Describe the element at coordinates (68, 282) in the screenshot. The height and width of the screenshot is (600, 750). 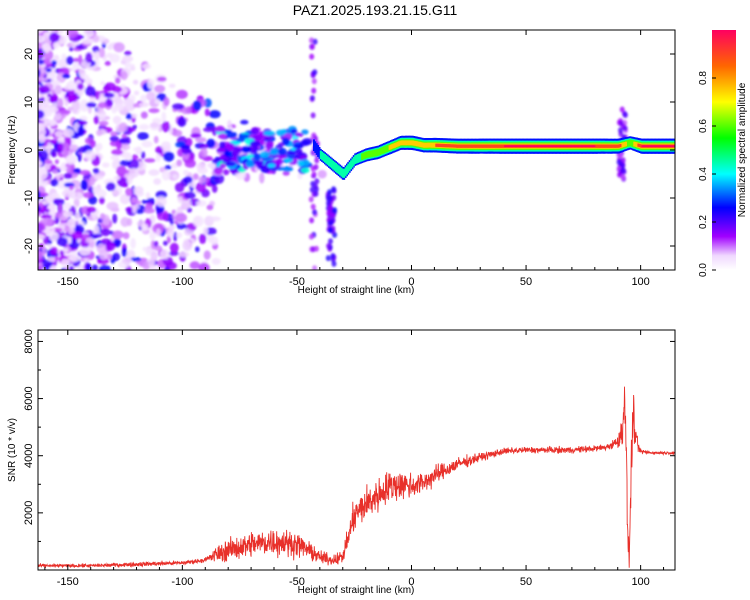
I see `x-tick-label: -150` at that location.